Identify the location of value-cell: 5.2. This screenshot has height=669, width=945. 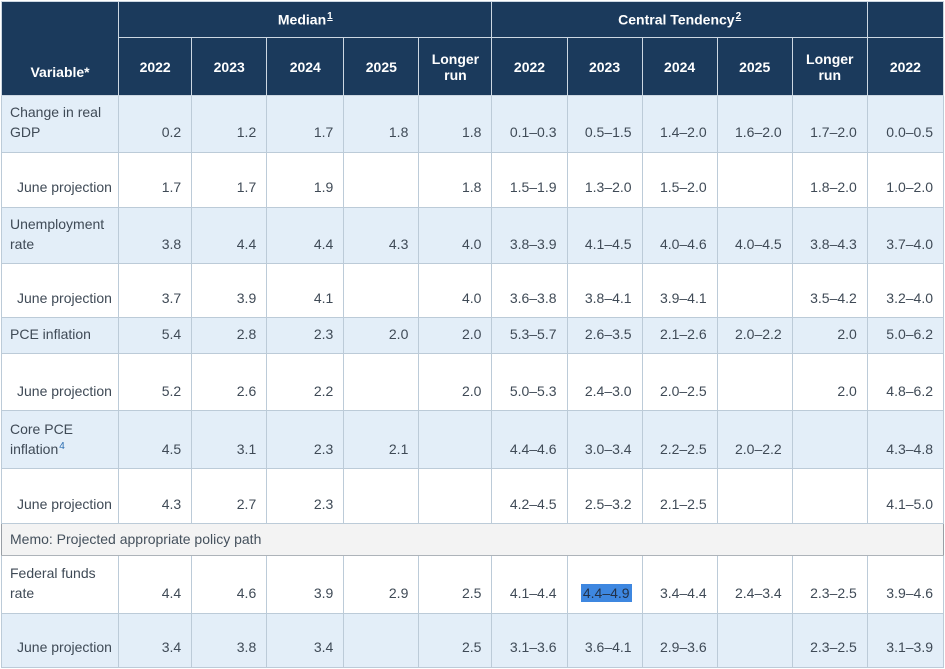
(155, 382).